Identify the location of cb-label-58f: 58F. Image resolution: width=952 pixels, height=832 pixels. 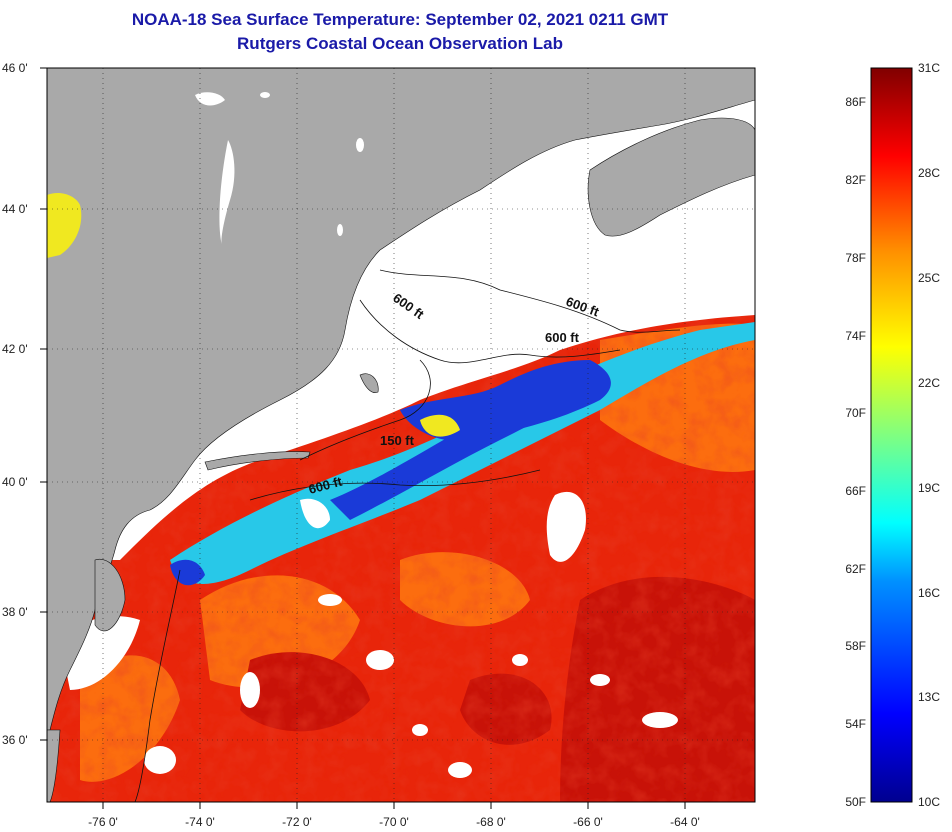
(855, 646).